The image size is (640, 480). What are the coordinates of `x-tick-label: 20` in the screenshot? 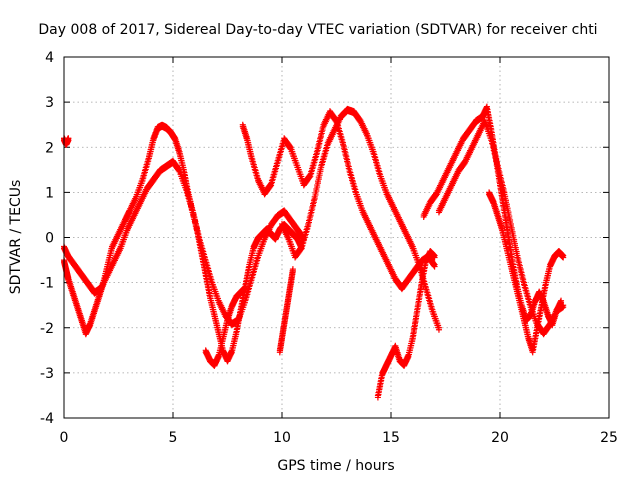 It's located at (500, 438).